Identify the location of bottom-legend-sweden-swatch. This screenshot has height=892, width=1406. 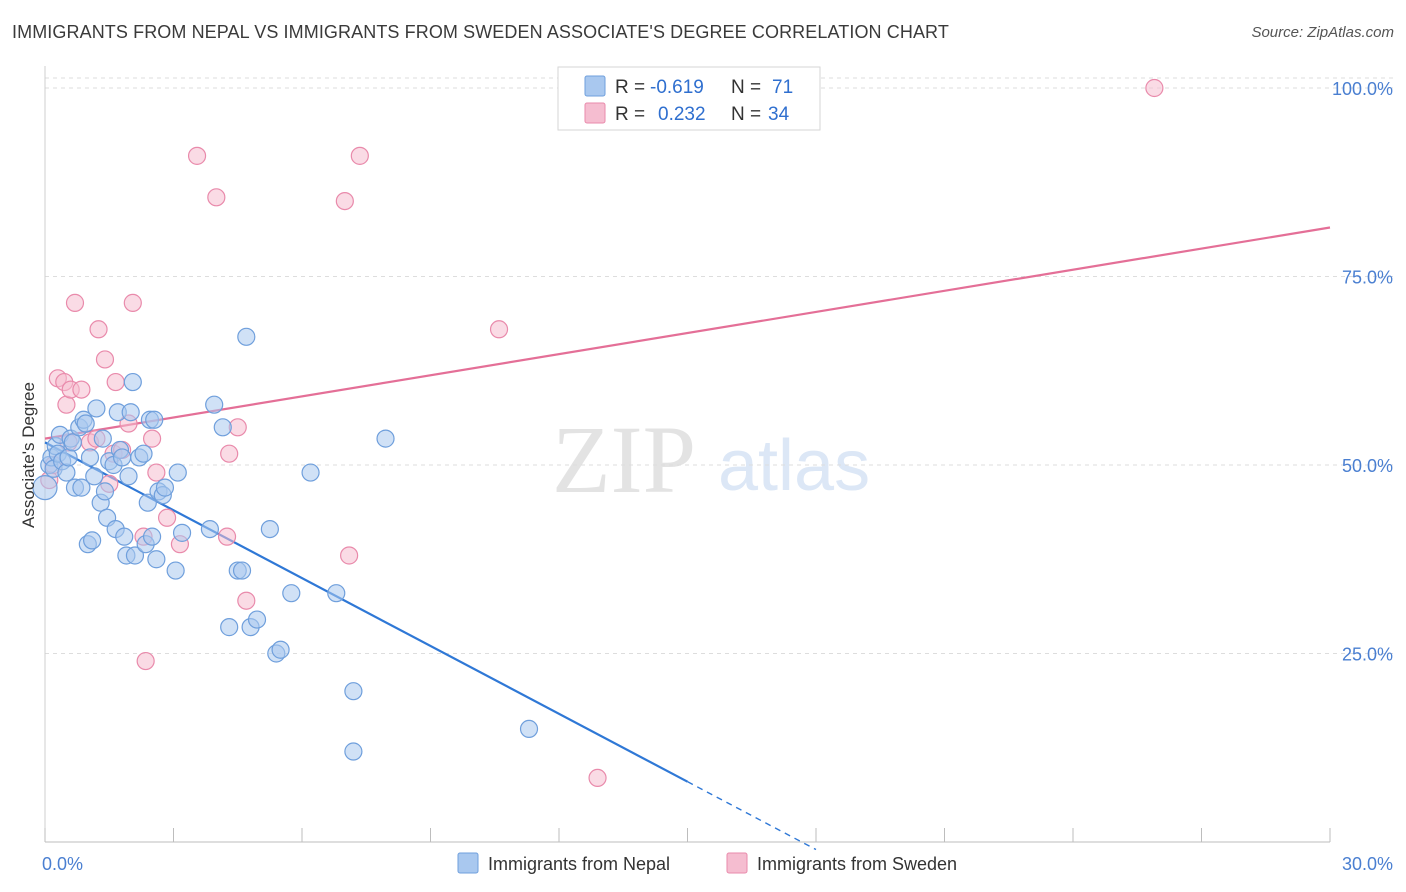
(737, 863).